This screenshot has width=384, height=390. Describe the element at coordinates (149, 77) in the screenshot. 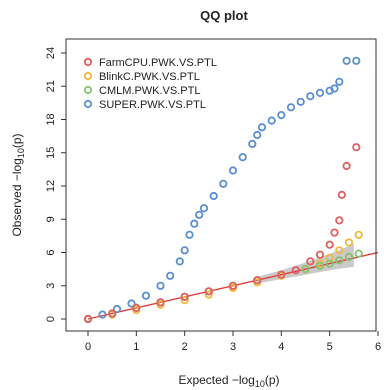

I see `legend-label: BlinkC.PWK.VS.PTL` at that location.